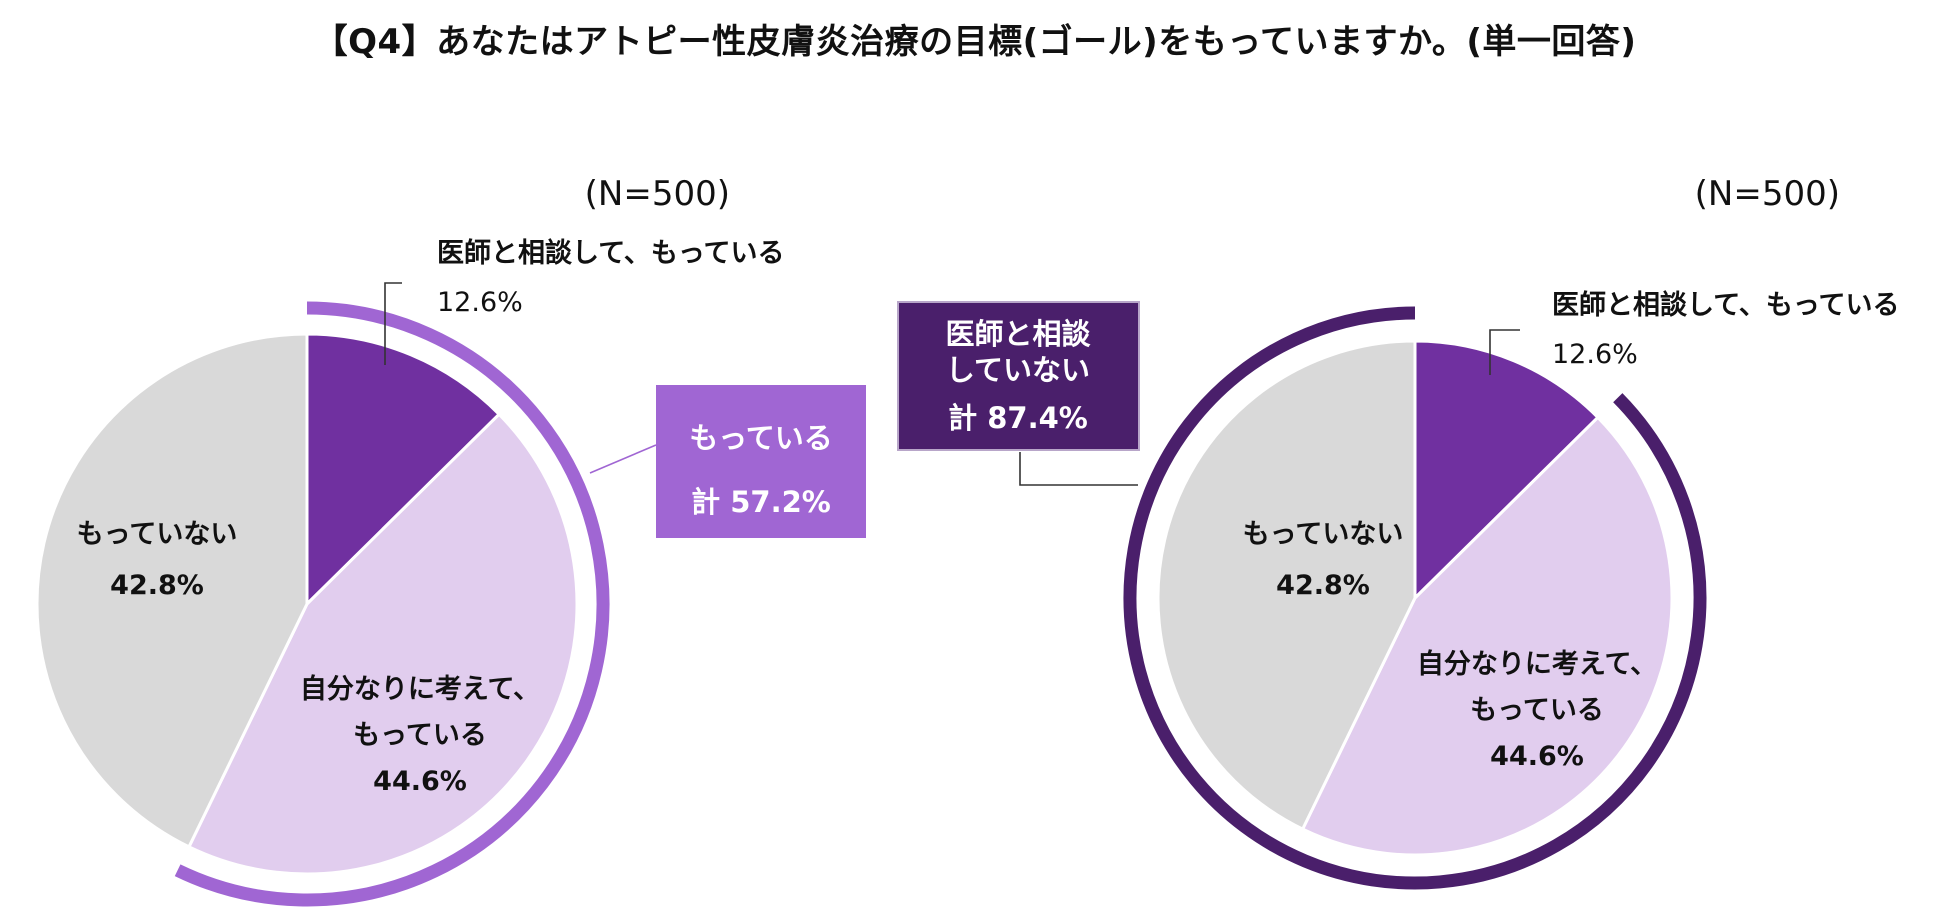 The height and width of the screenshot is (914, 1950). What do you see at coordinates (1018, 370) in the screenshot?
I see `total-box-text: していない` at bounding box center [1018, 370].